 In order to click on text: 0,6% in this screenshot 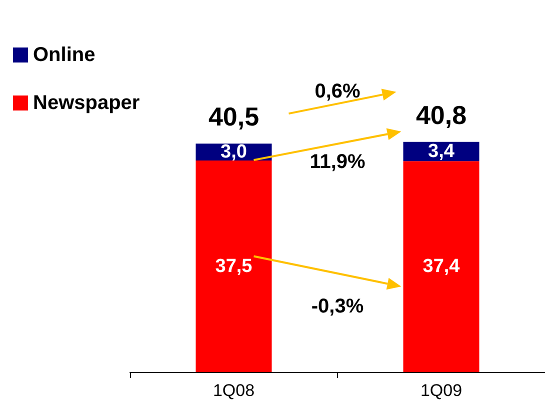, I will do `click(337, 91)`.